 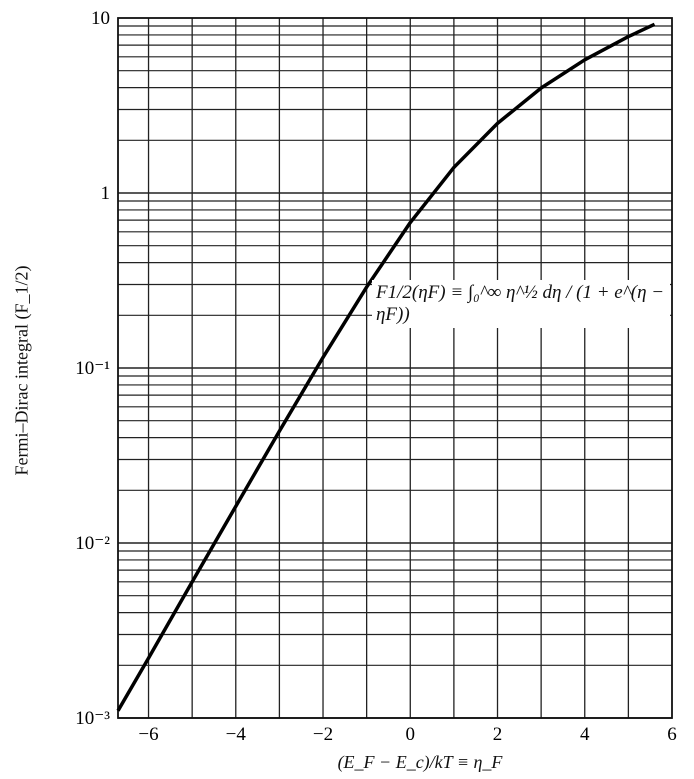 What do you see at coordinates (411, 734) in the screenshot?
I see `x-tick-label: 0` at bounding box center [411, 734].